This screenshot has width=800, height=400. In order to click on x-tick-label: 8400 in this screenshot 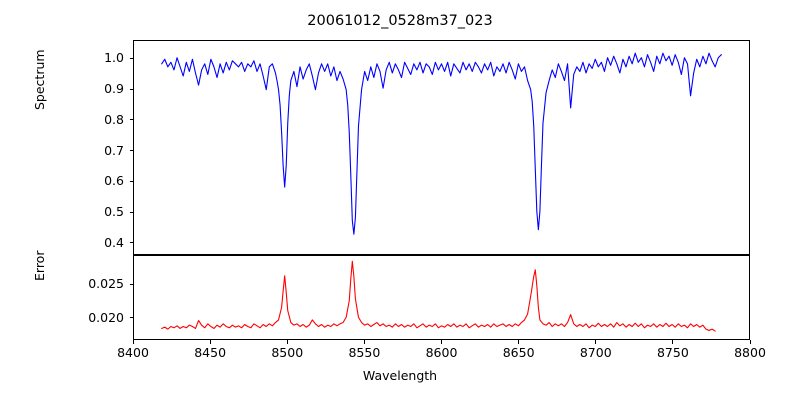, I will do `click(133, 352)`.